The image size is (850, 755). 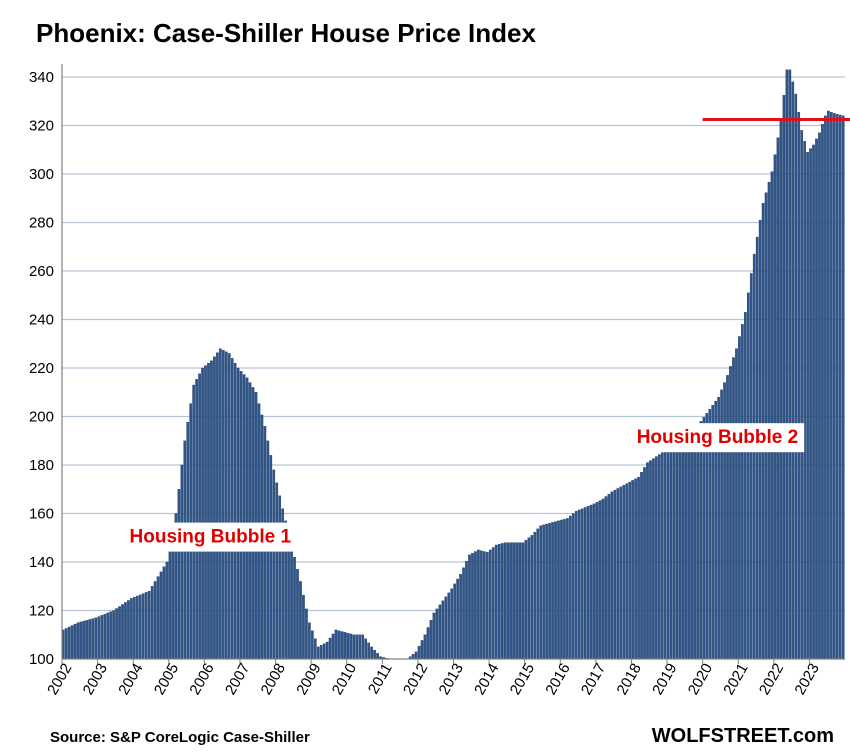 I want to click on y-tick-label: 120, so click(x=41, y=611).